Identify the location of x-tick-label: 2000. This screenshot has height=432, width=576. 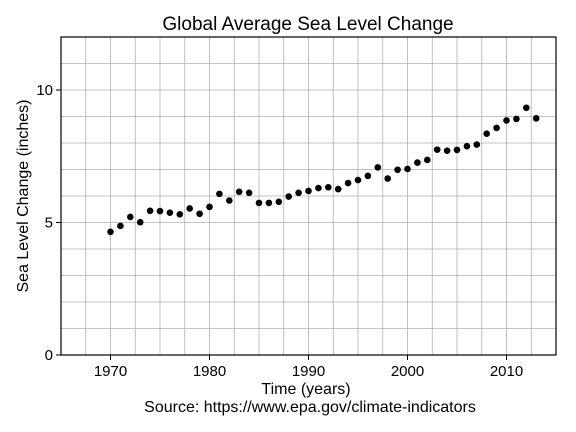
(407, 371).